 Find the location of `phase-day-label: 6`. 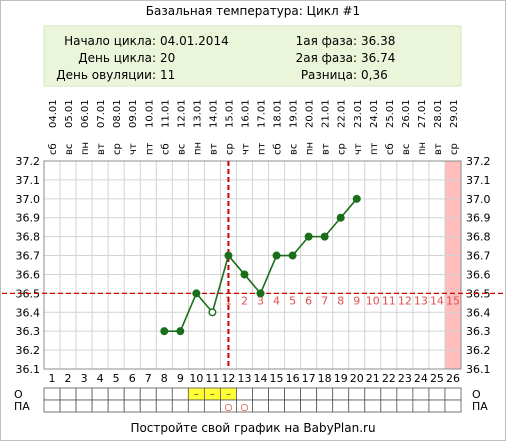

phase-day-label: 6 is located at coordinates (308, 300).